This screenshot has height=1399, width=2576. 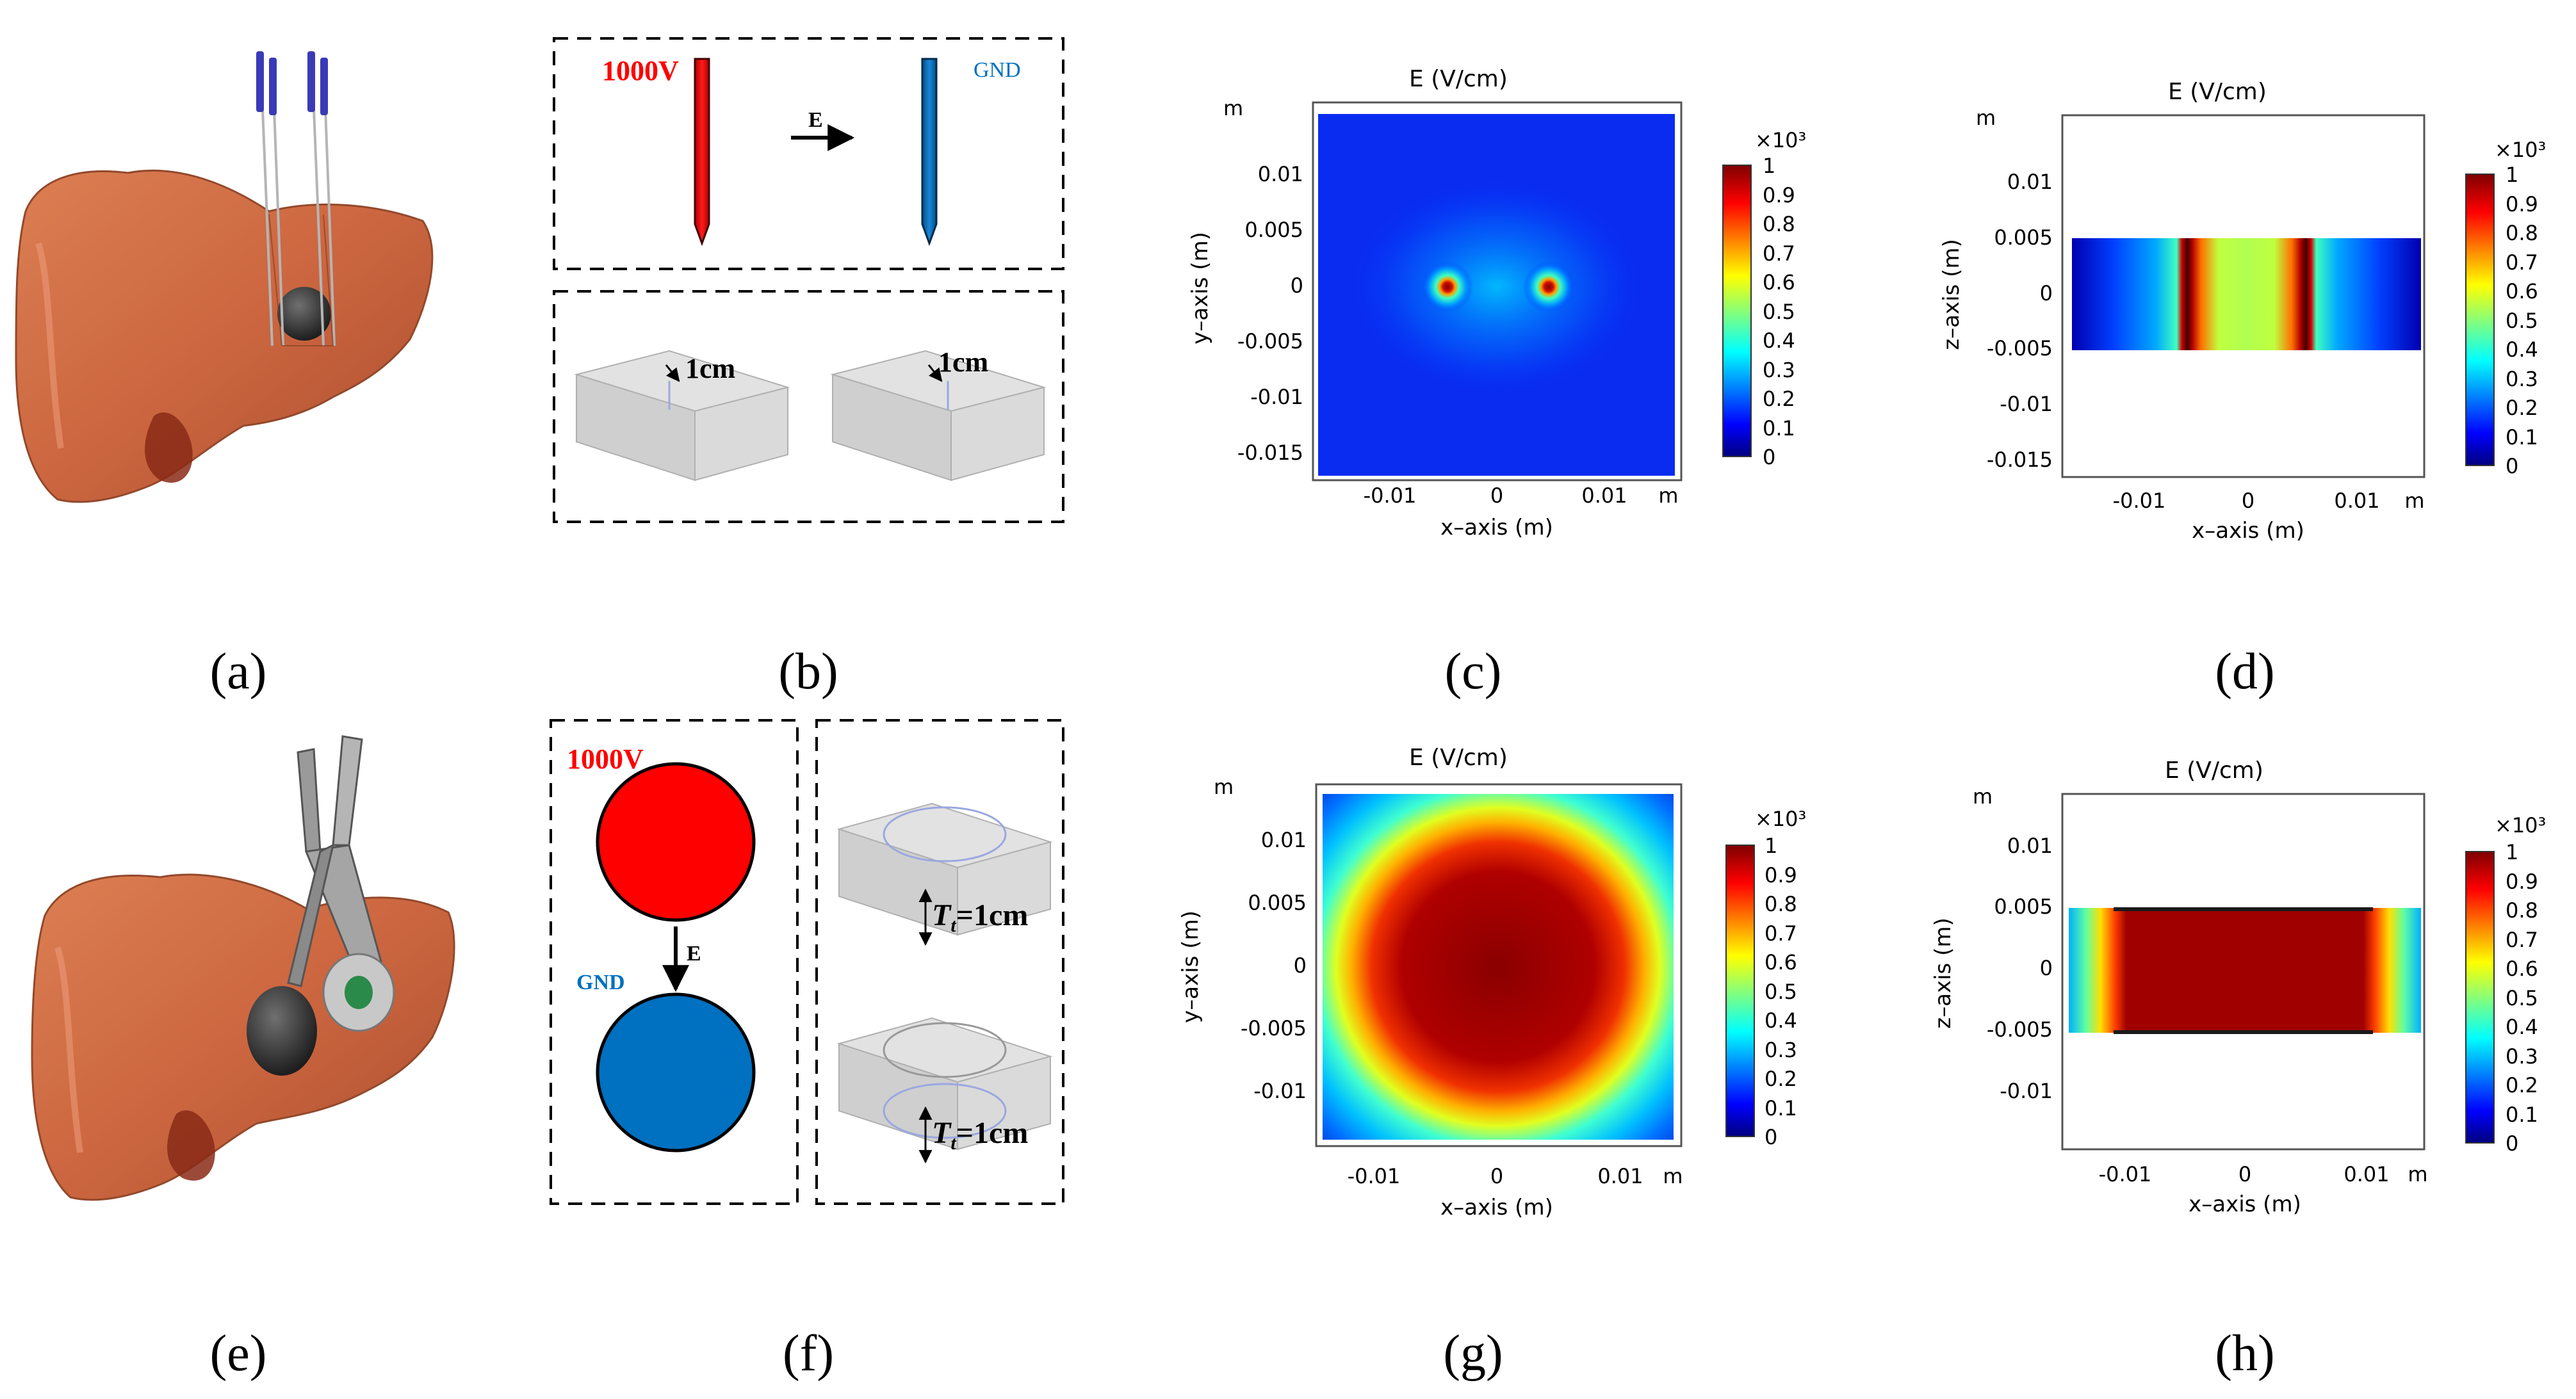 I want to click on svg-text: 0.3, so click(x=2522, y=379).